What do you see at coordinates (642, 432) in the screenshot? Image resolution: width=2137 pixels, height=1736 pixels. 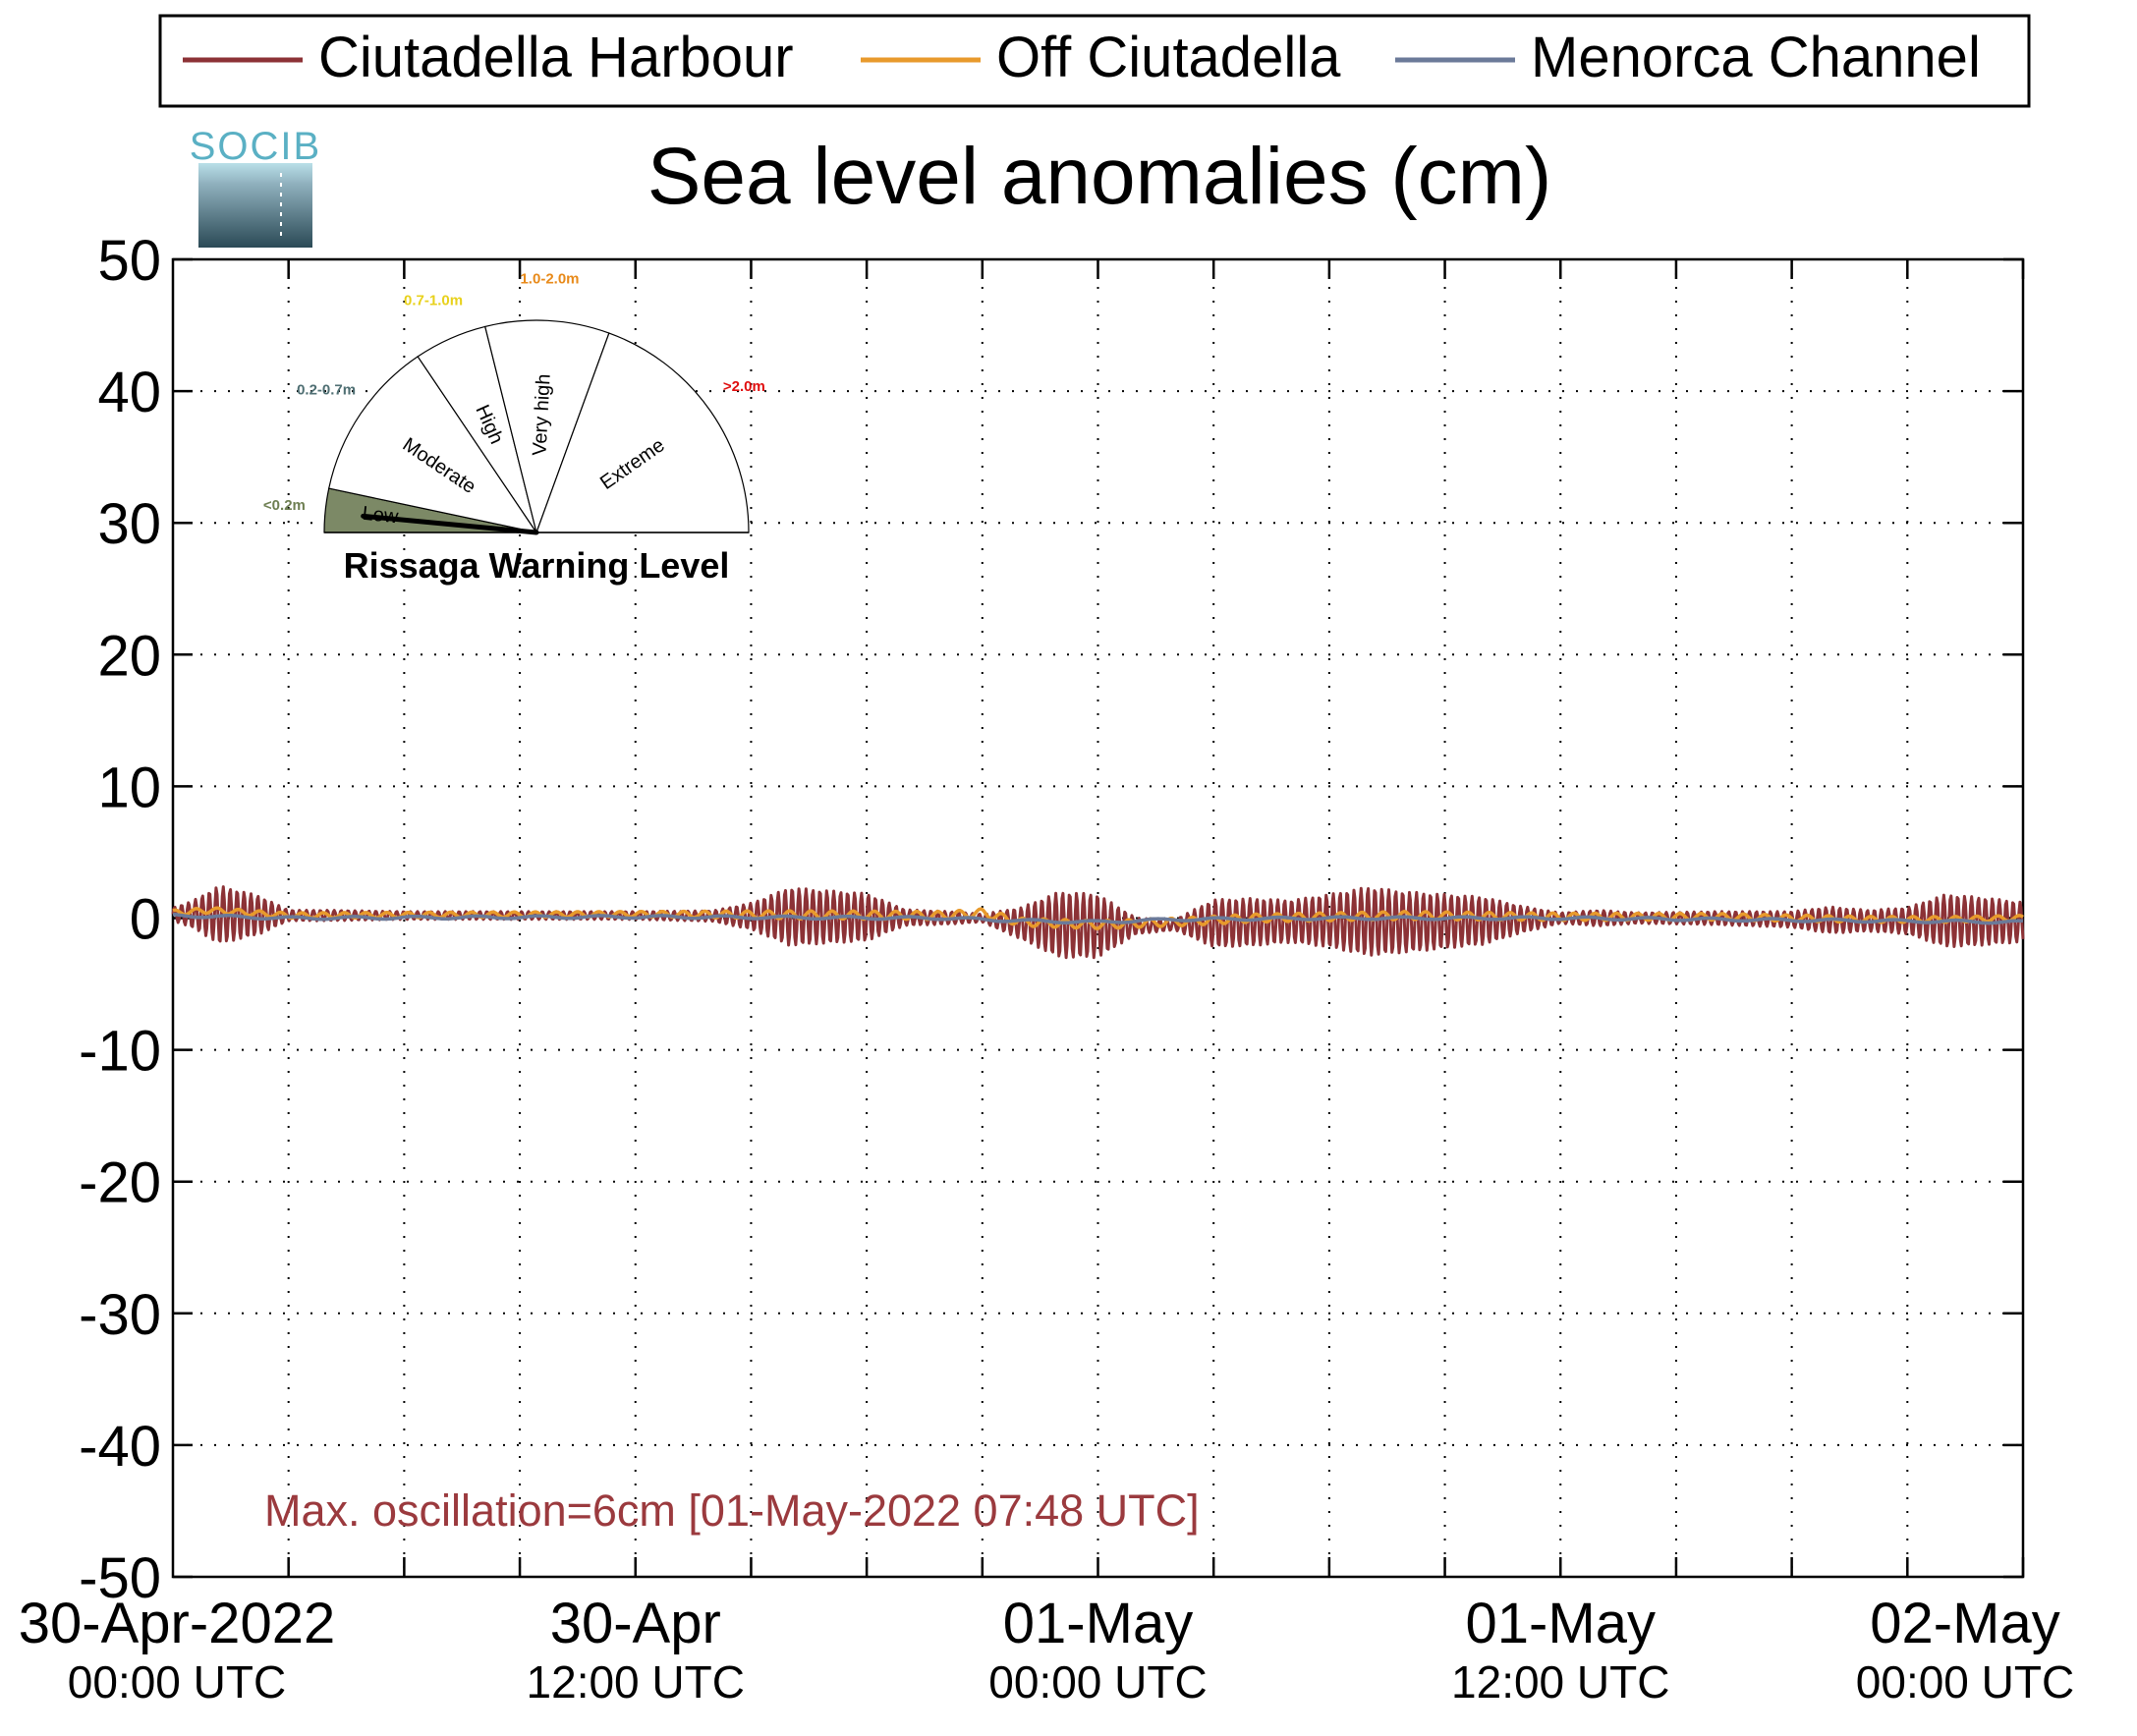 I see `gauge-sector-extreme` at bounding box center [642, 432].